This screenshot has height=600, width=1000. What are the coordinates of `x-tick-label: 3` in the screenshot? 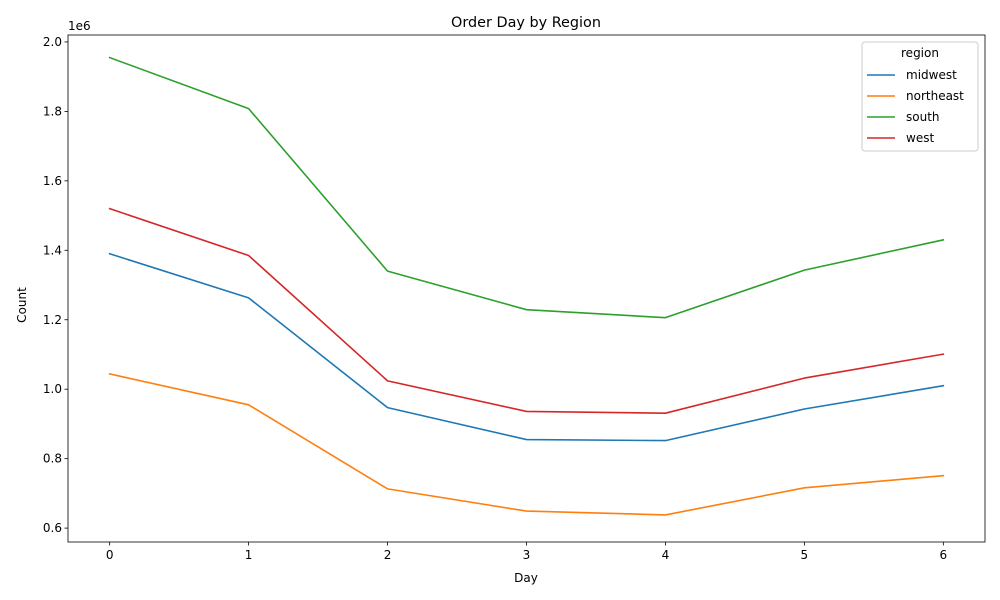 It's located at (527, 555).